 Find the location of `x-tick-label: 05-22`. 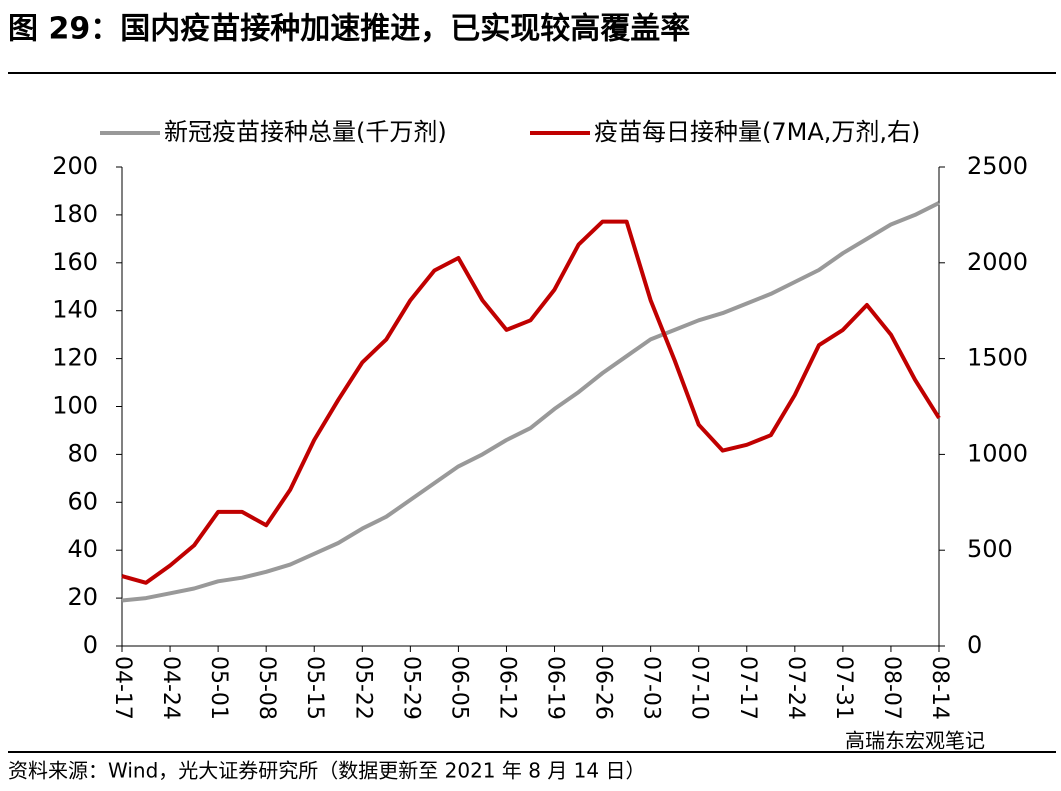

x-tick-label: 05-22 is located at coordinates (362, 688).